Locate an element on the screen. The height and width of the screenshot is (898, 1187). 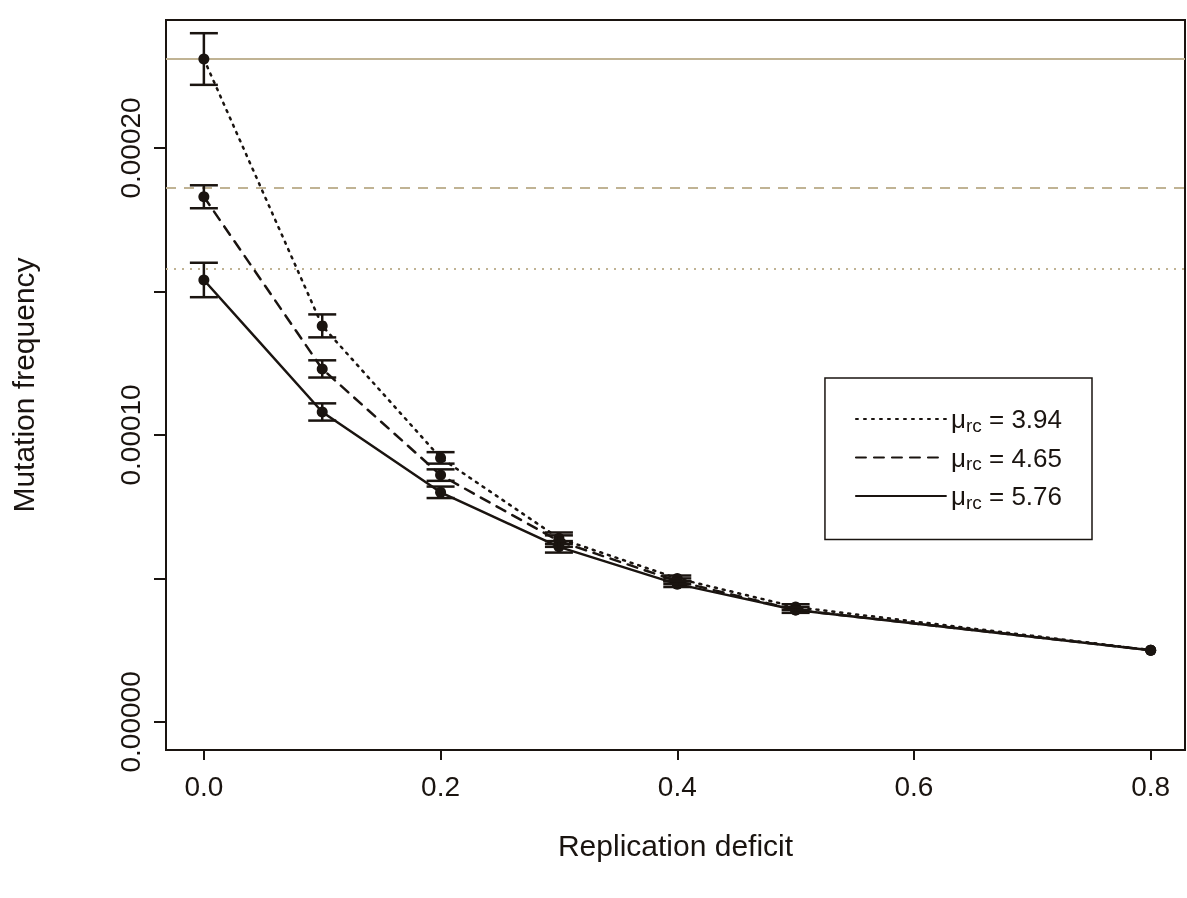
x-axis-title: Replication deficit is located at coordinates (675, 845).